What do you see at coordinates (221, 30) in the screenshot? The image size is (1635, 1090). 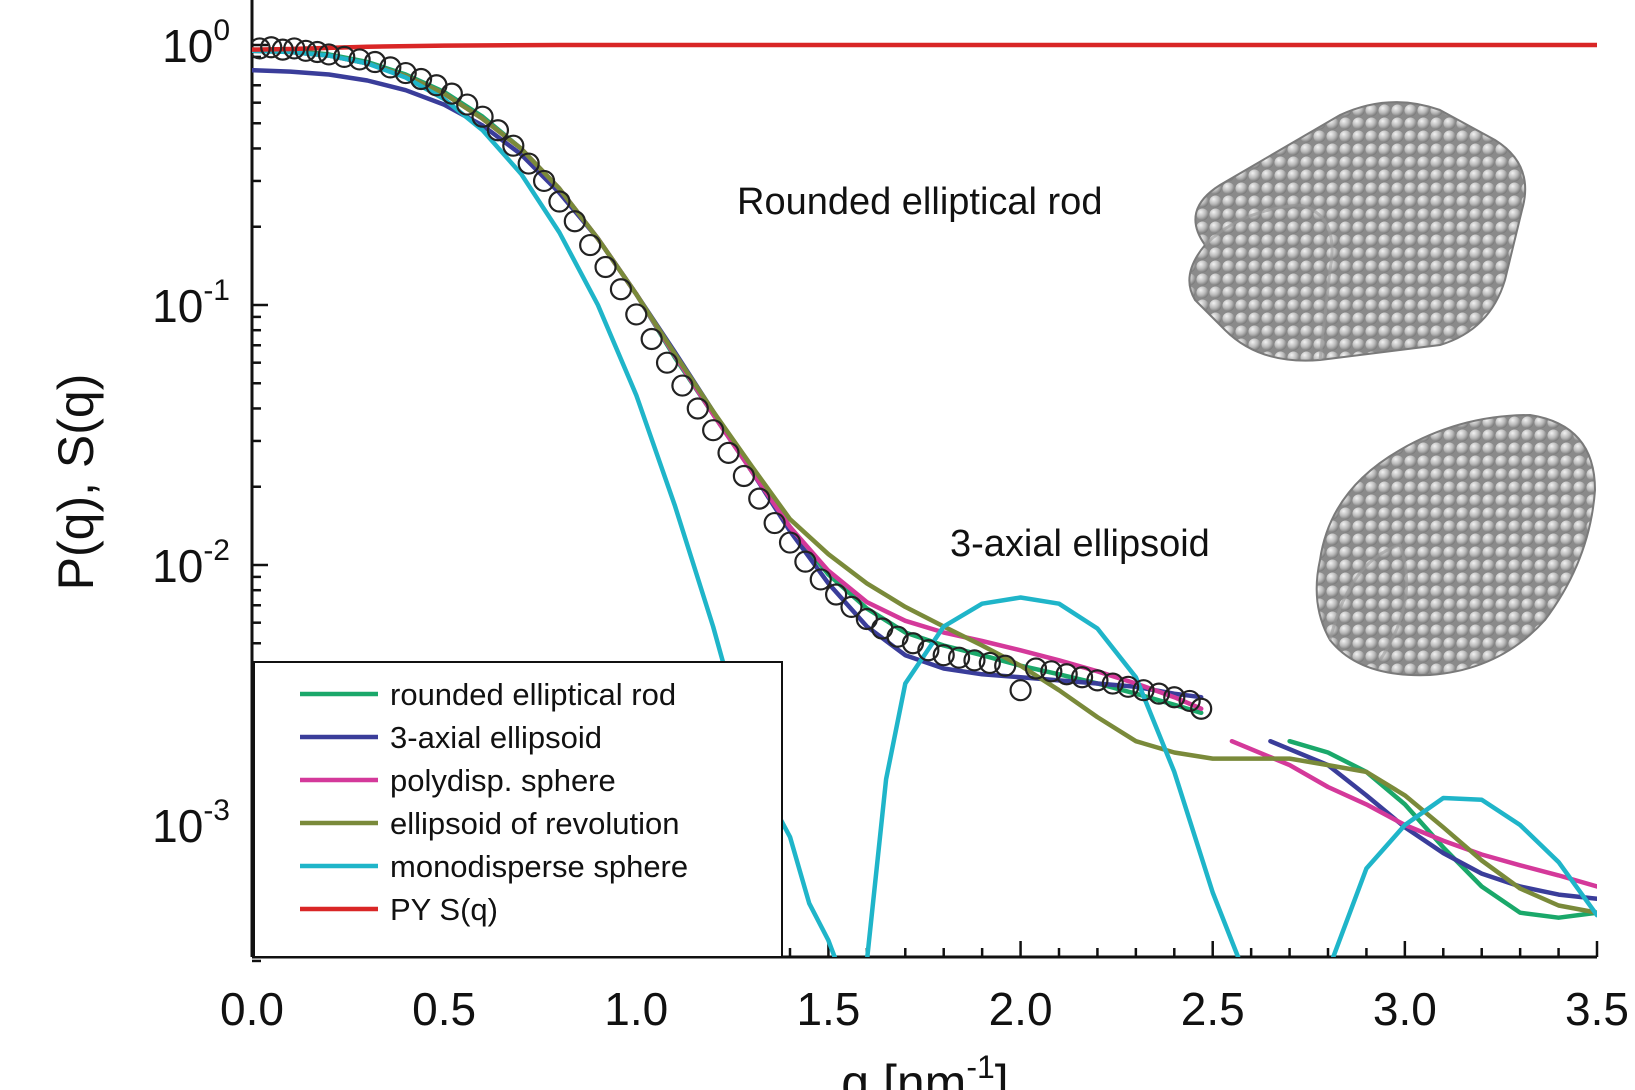 I see `y-tick-exponent: 0` at bounding box center [221, 30].